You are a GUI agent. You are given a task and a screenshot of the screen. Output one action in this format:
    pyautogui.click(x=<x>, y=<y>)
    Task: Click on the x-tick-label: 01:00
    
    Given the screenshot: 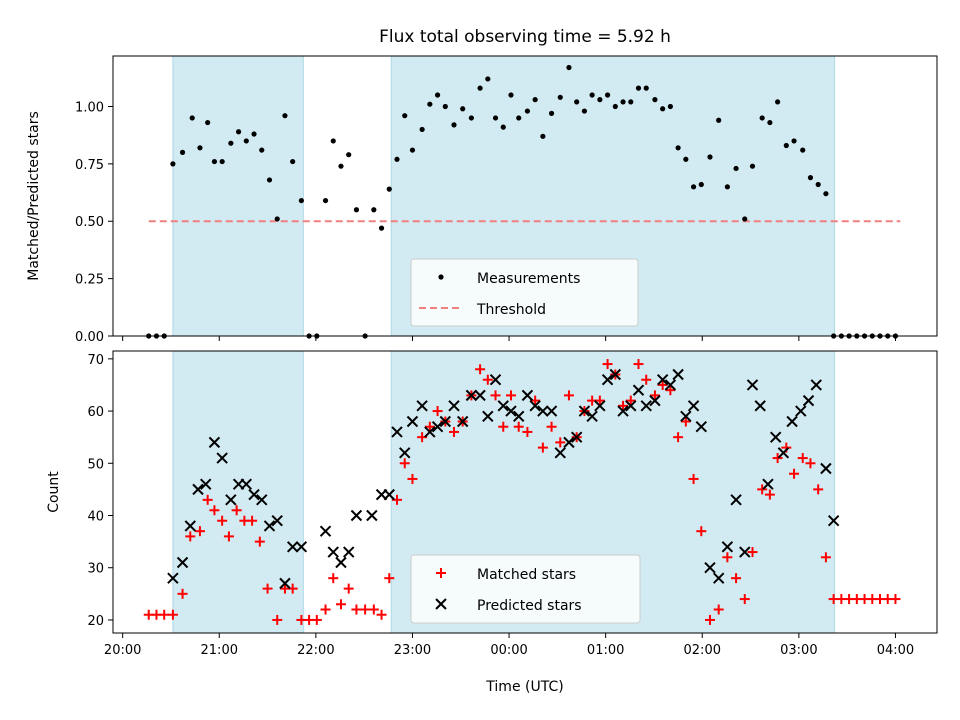 What is the action you would take?
    pyautogui.click(x=605, y=650)
    